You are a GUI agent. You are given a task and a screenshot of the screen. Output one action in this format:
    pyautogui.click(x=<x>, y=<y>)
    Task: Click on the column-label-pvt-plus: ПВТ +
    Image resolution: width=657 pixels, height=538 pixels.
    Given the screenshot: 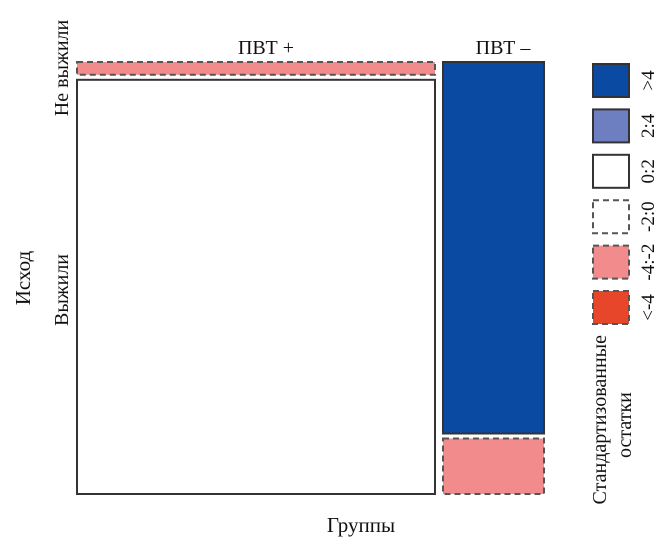 What is the action you would take?
    pyautogui.click(x=266, y=48)
    